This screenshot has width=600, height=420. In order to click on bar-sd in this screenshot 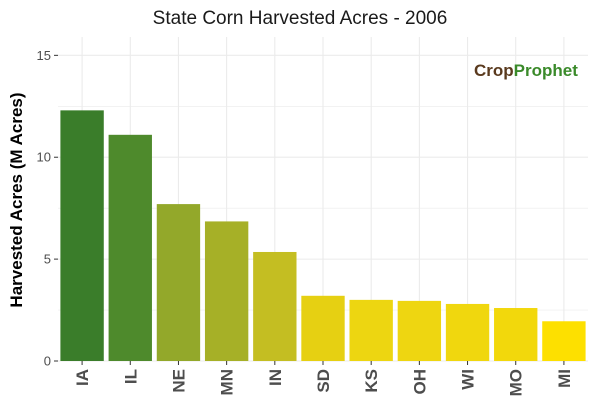, I will do `click(323, 328)`.